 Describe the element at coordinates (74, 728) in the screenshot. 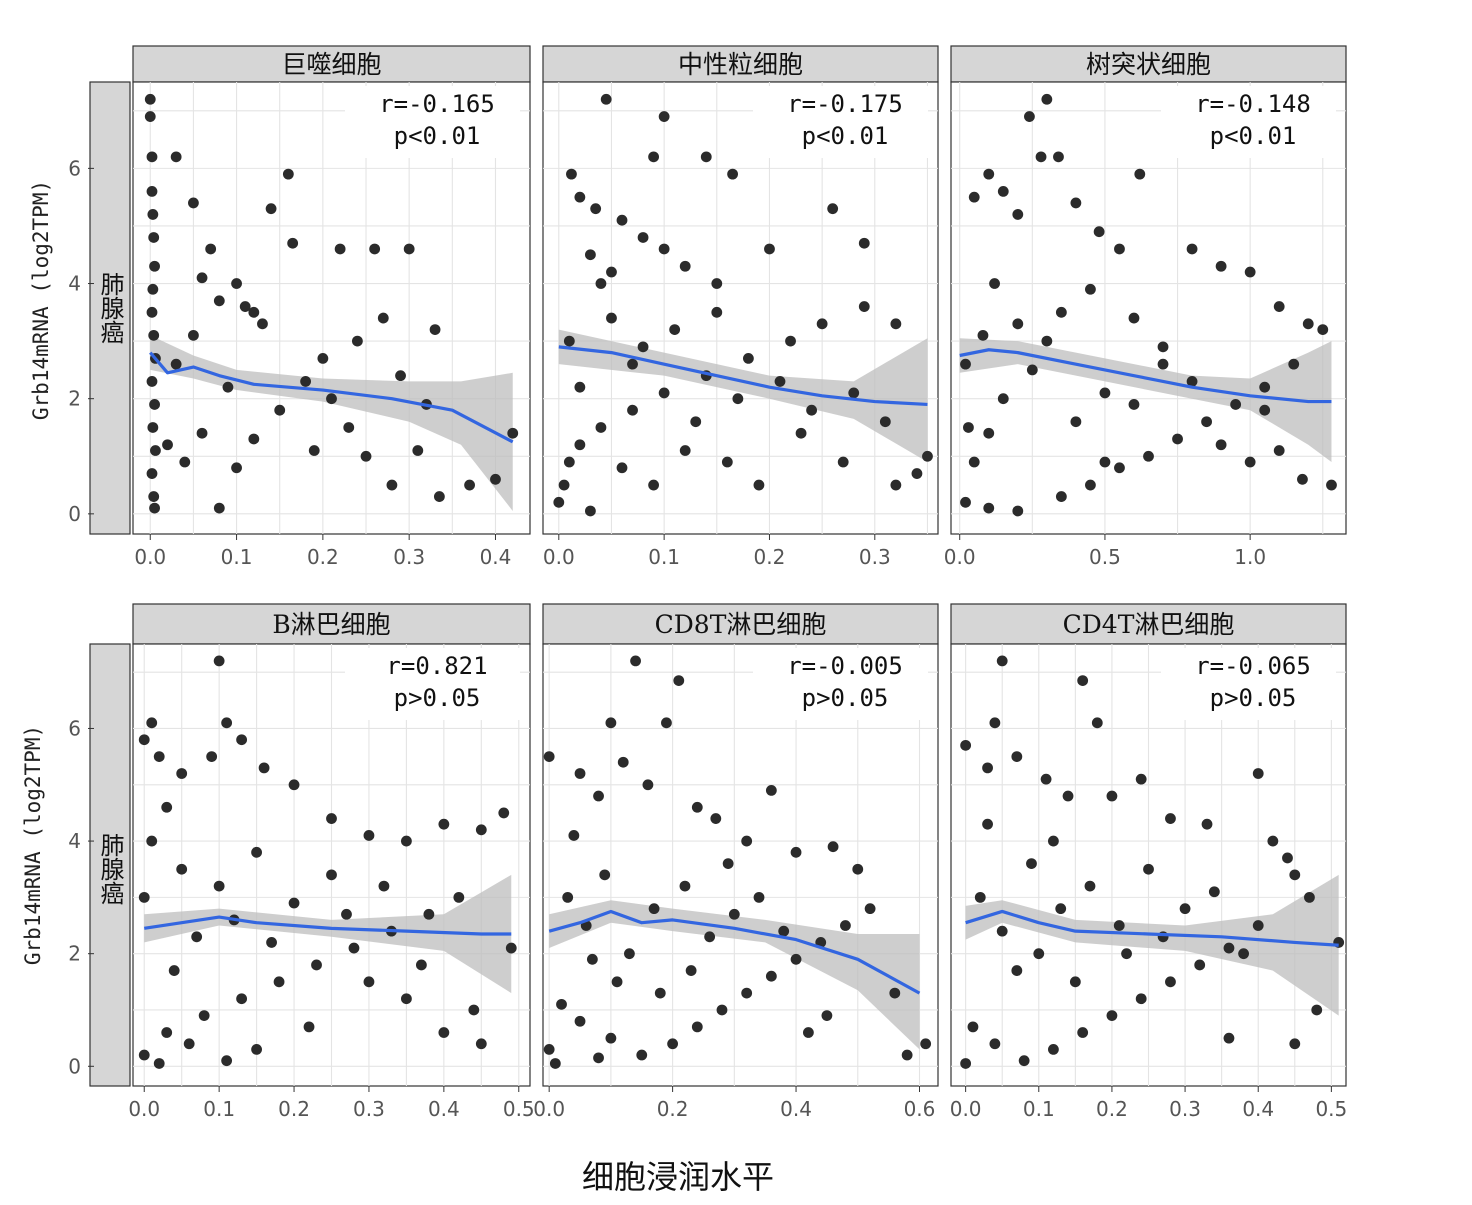

I see `y-tick-label: 6` at that location.